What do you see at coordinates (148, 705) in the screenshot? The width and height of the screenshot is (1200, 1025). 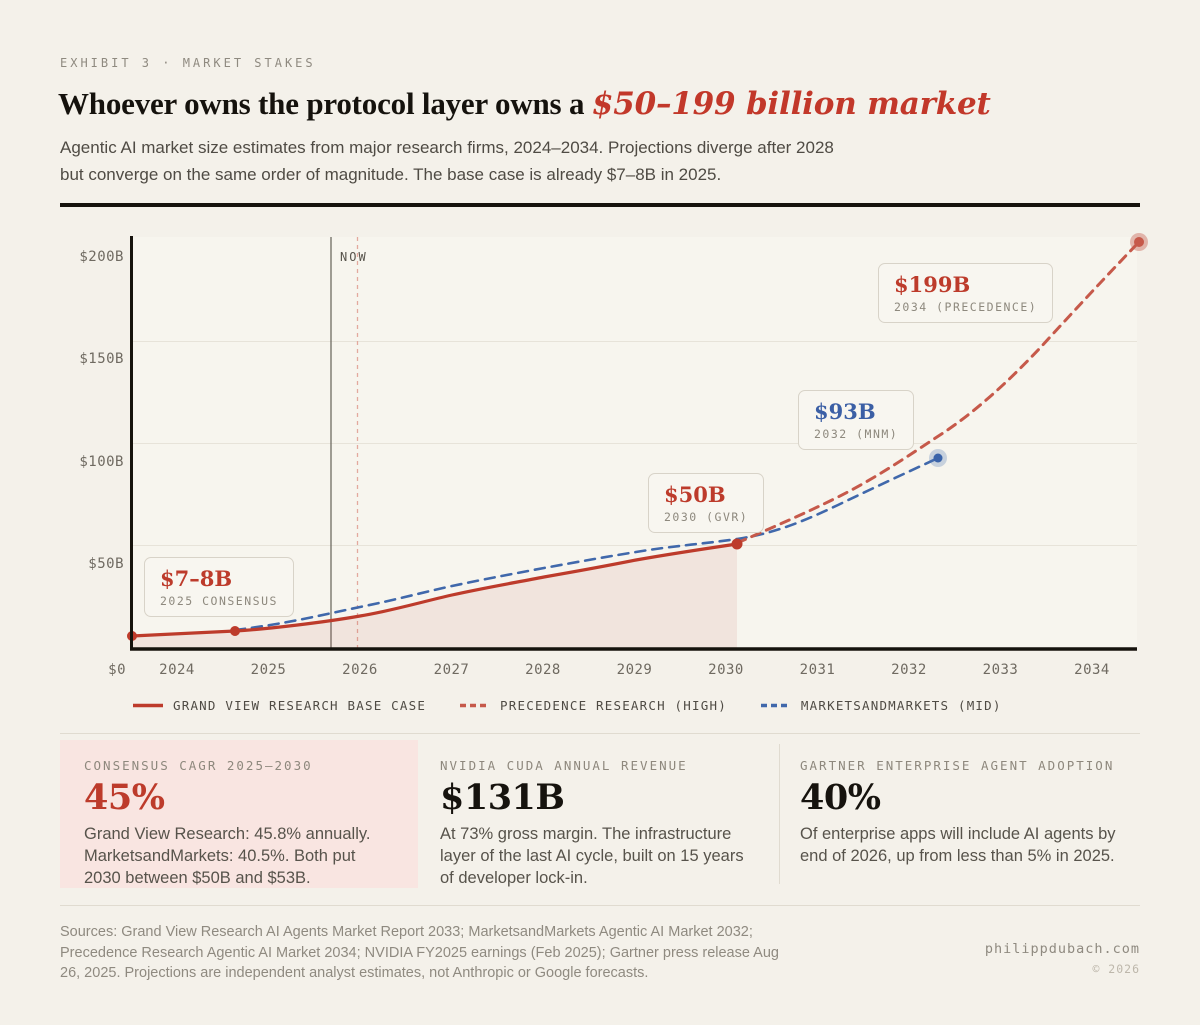 I see `legend-swatch-solid` at bounding box center [148, 705].